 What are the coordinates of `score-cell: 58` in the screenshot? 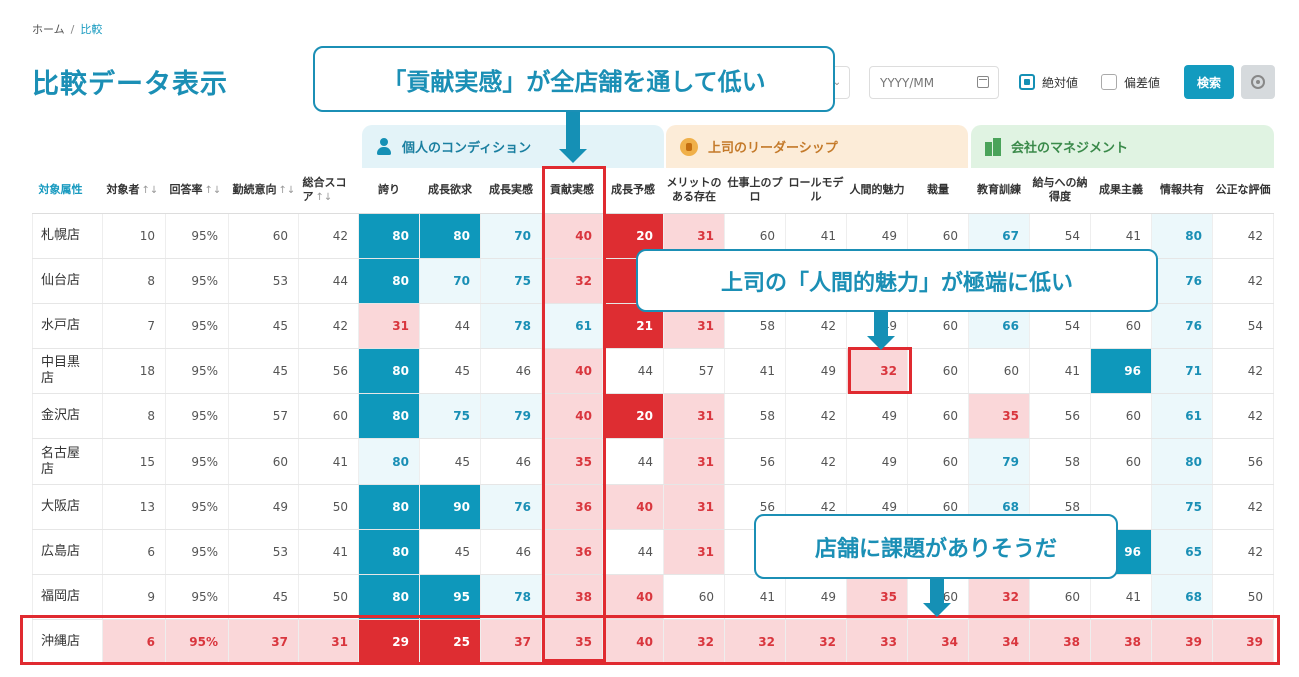 It's located at (755, 416).